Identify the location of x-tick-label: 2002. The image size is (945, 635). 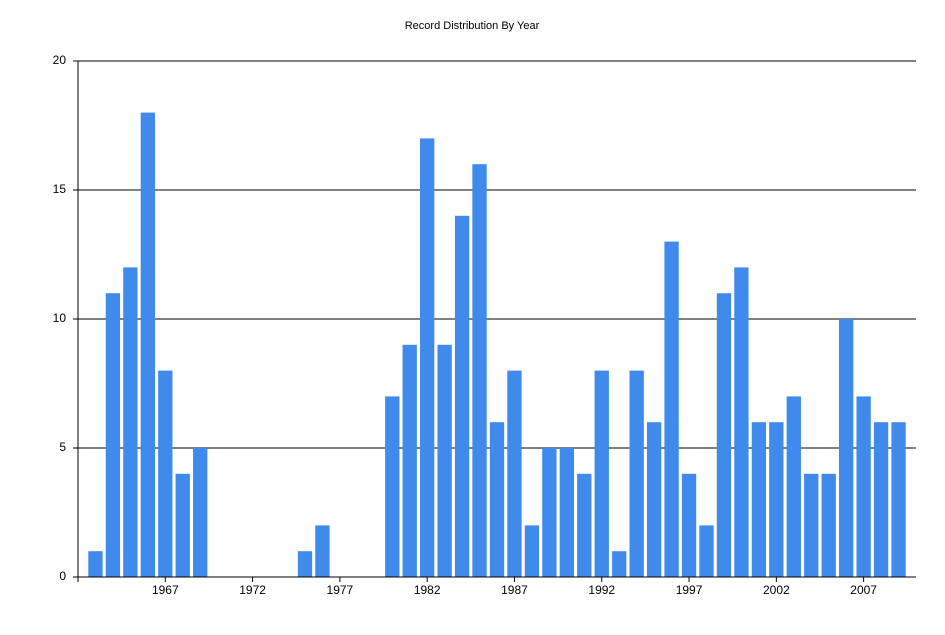
(776, 590).